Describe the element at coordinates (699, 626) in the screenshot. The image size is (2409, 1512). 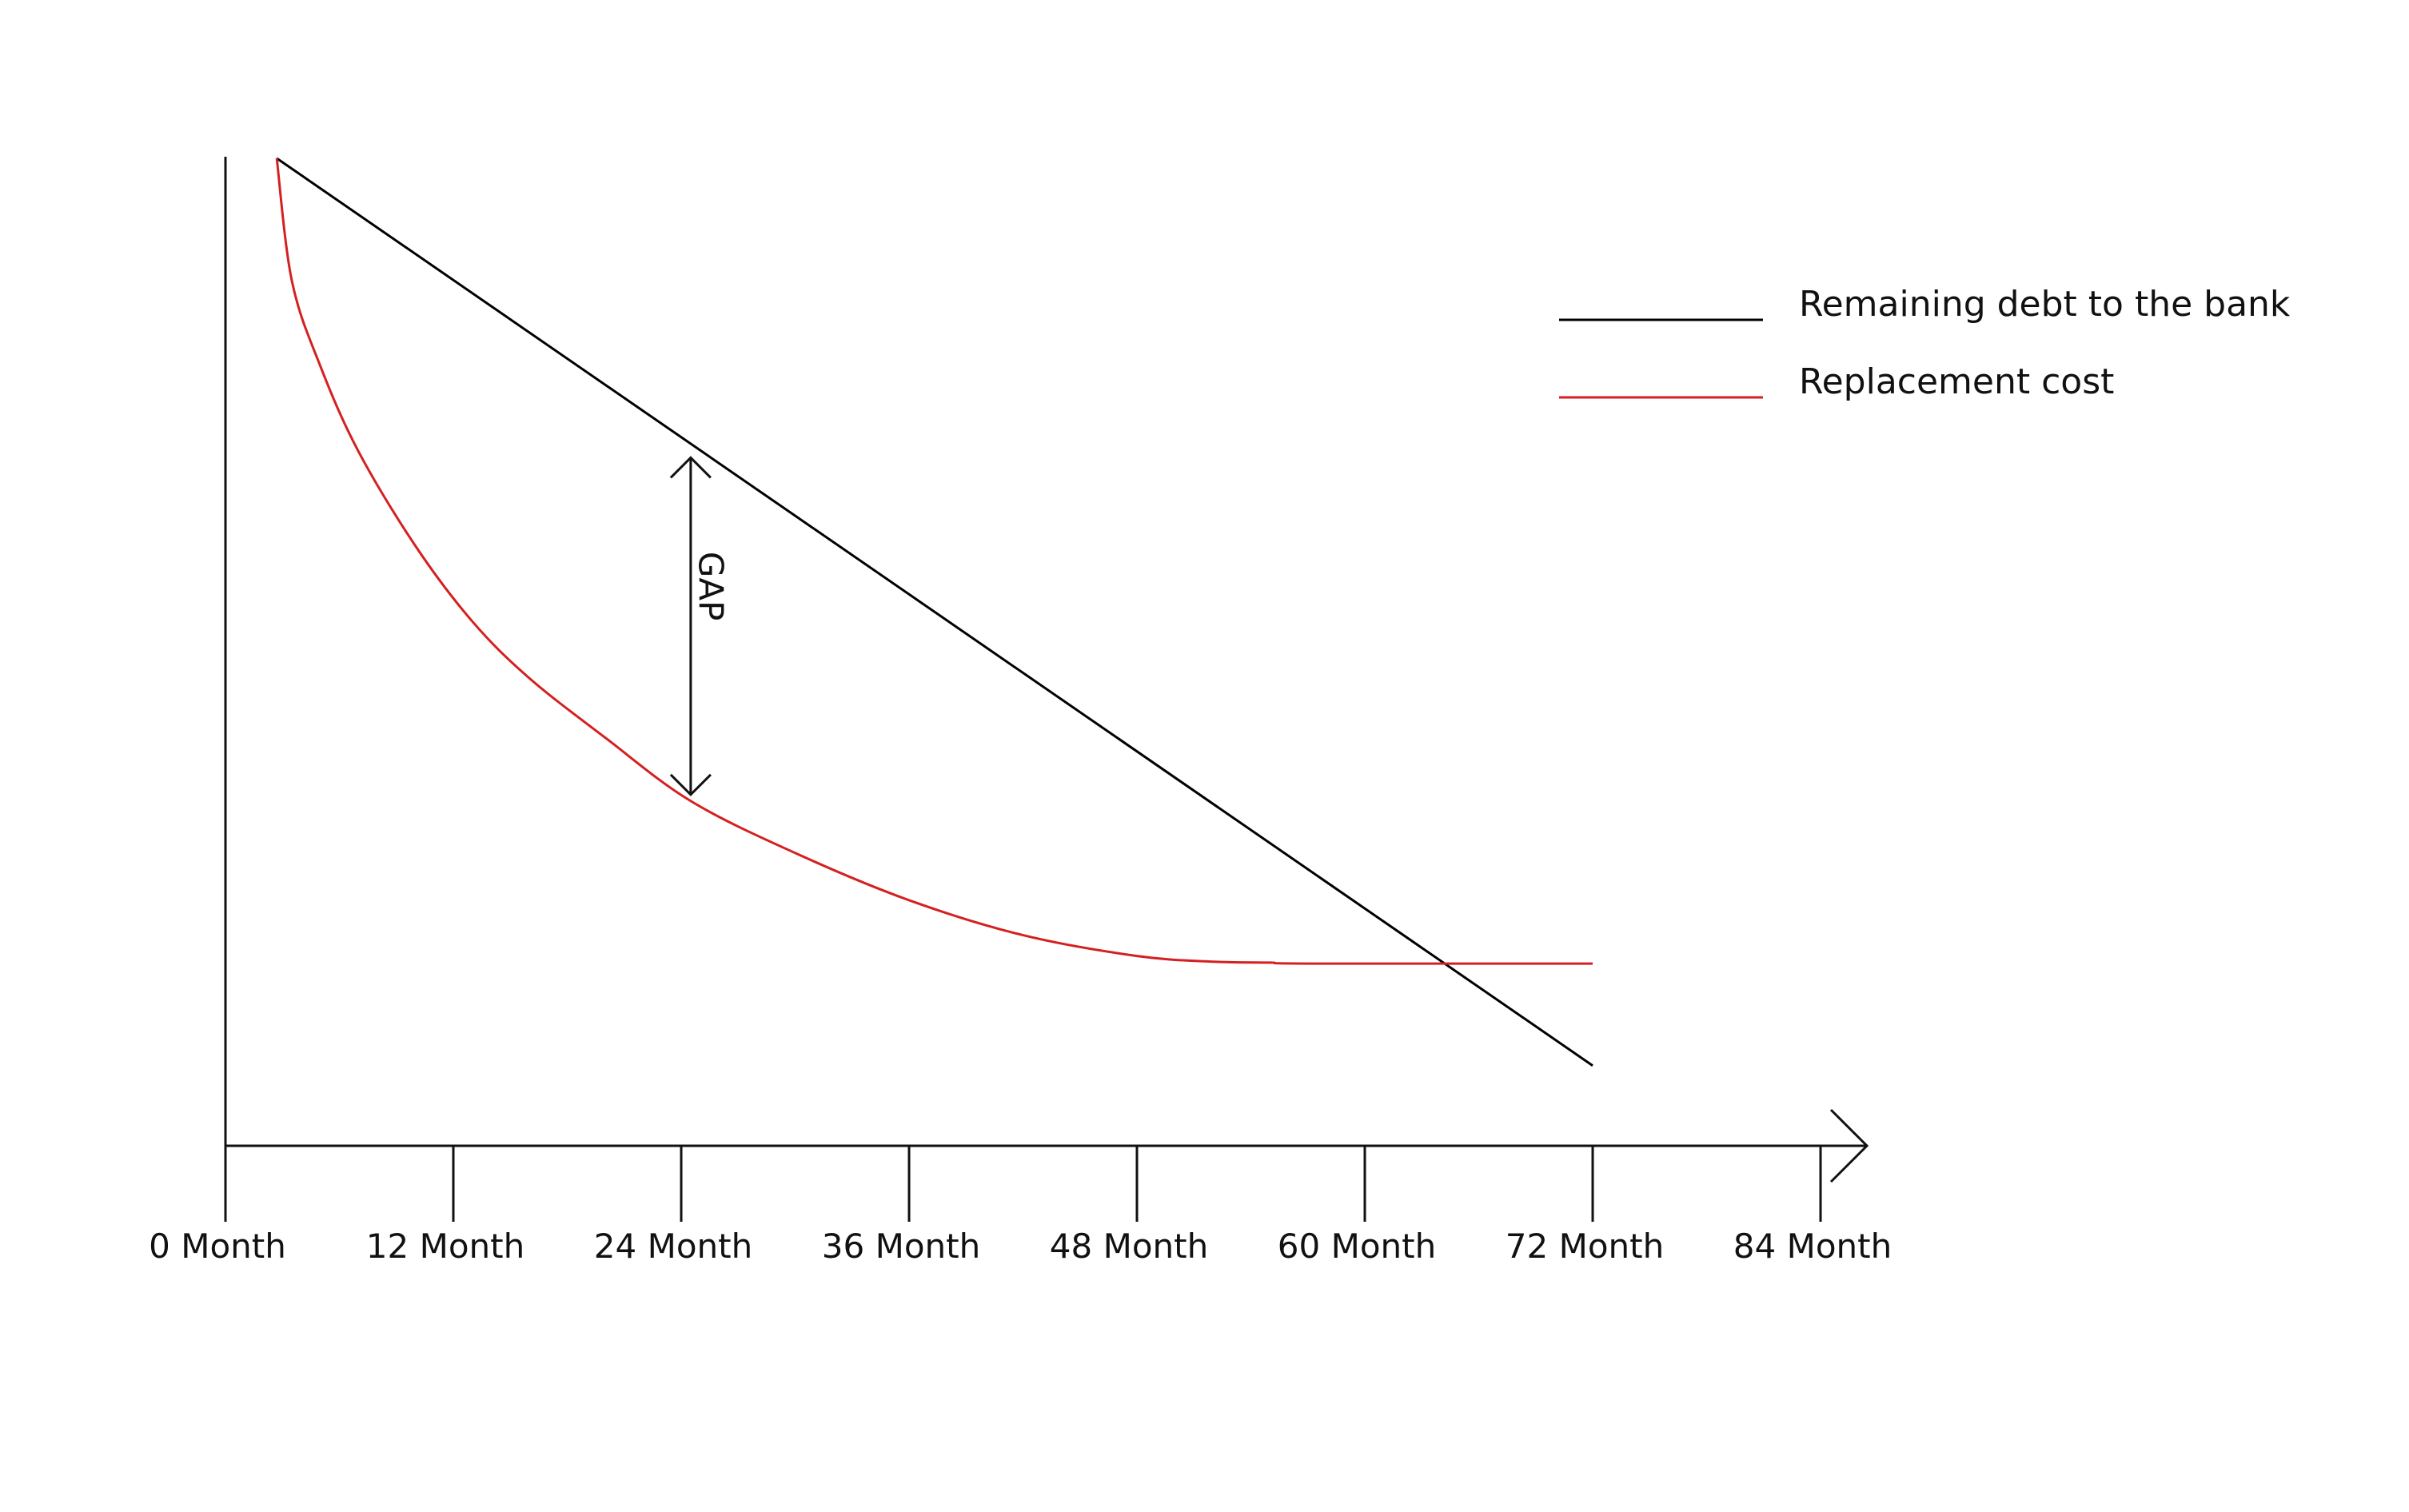
I see `annotation-layer: GAP` at that location.